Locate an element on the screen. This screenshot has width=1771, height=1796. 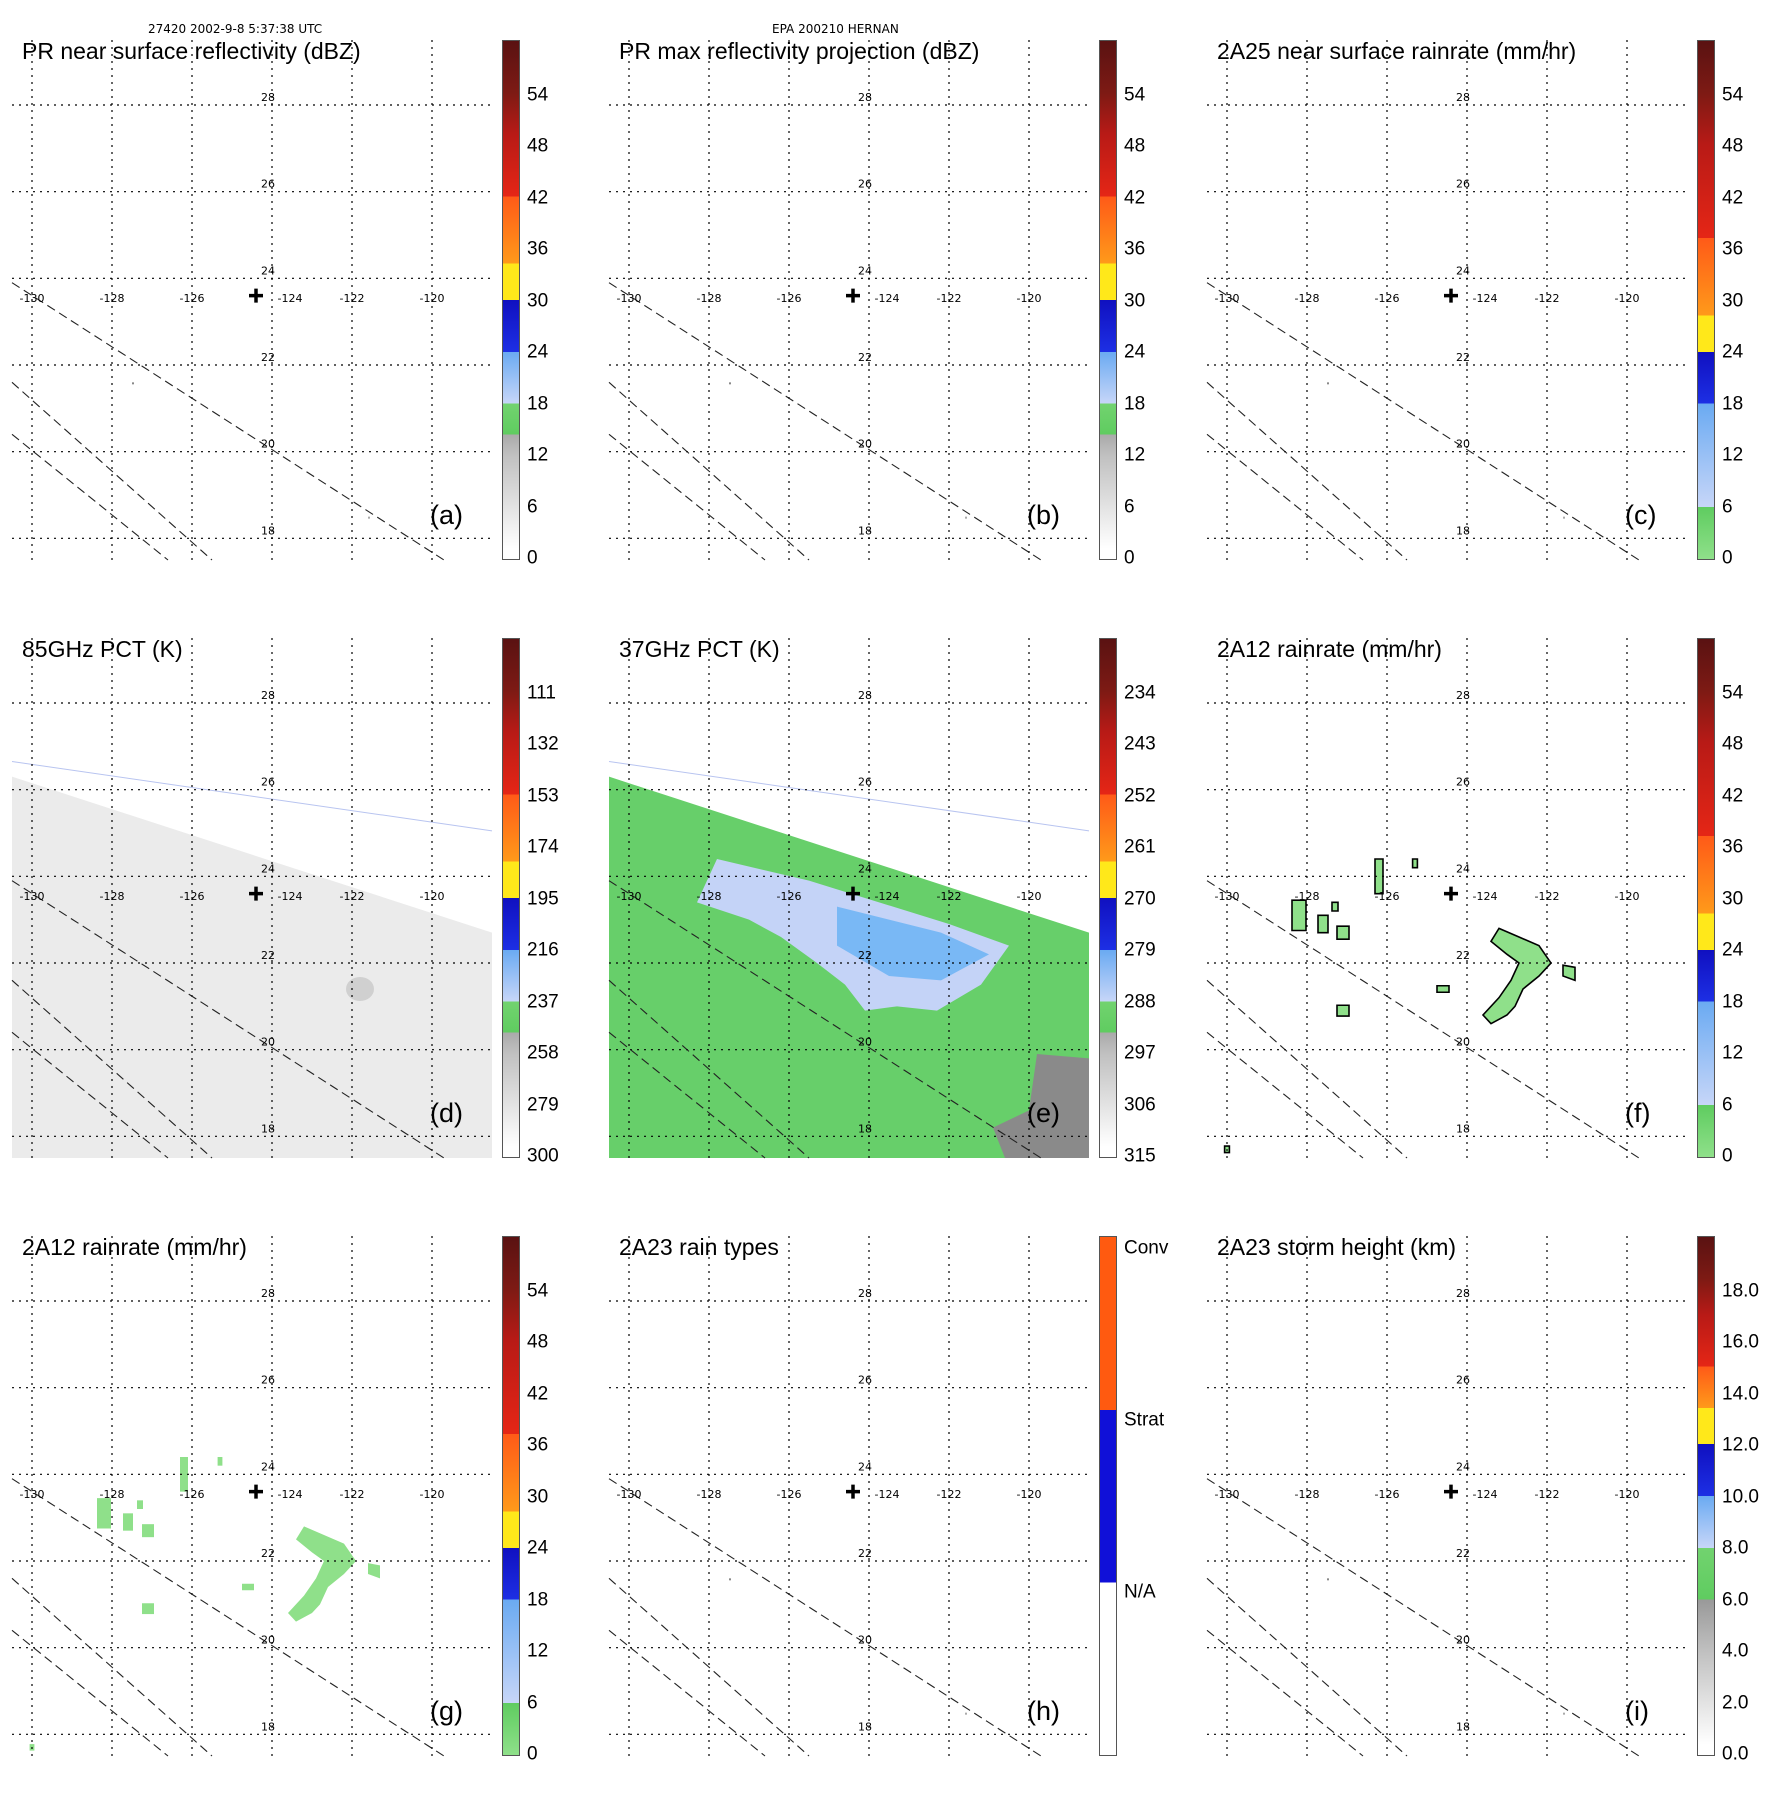
panel-letter: (c) is located at coordinates (1641, 515).